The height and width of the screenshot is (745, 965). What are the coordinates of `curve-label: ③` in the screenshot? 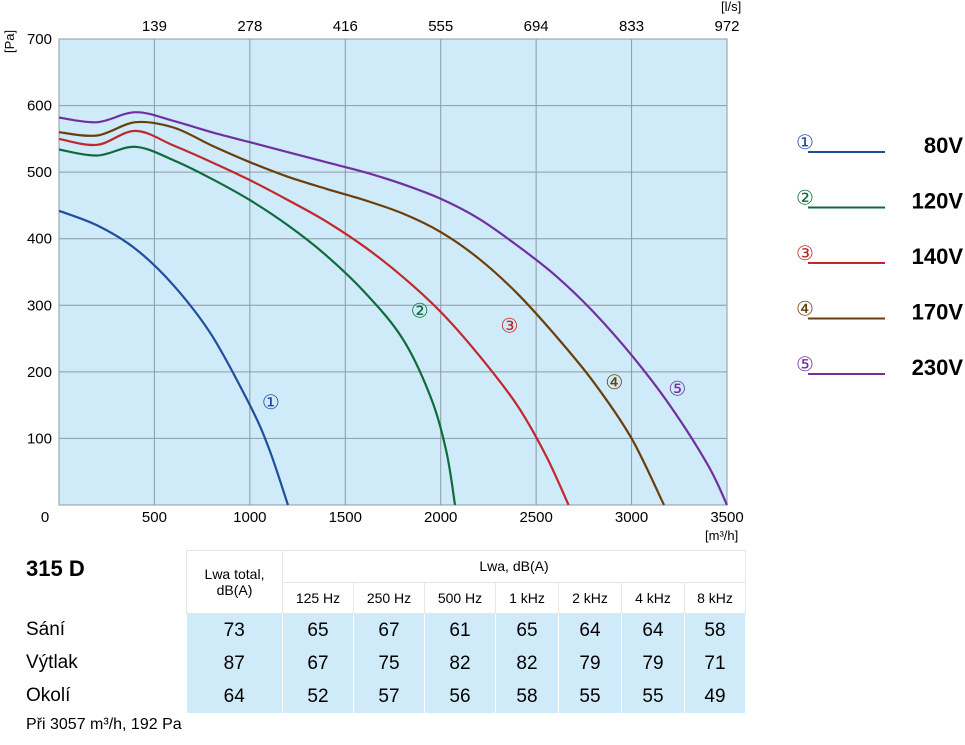 It's located at (509, 325).